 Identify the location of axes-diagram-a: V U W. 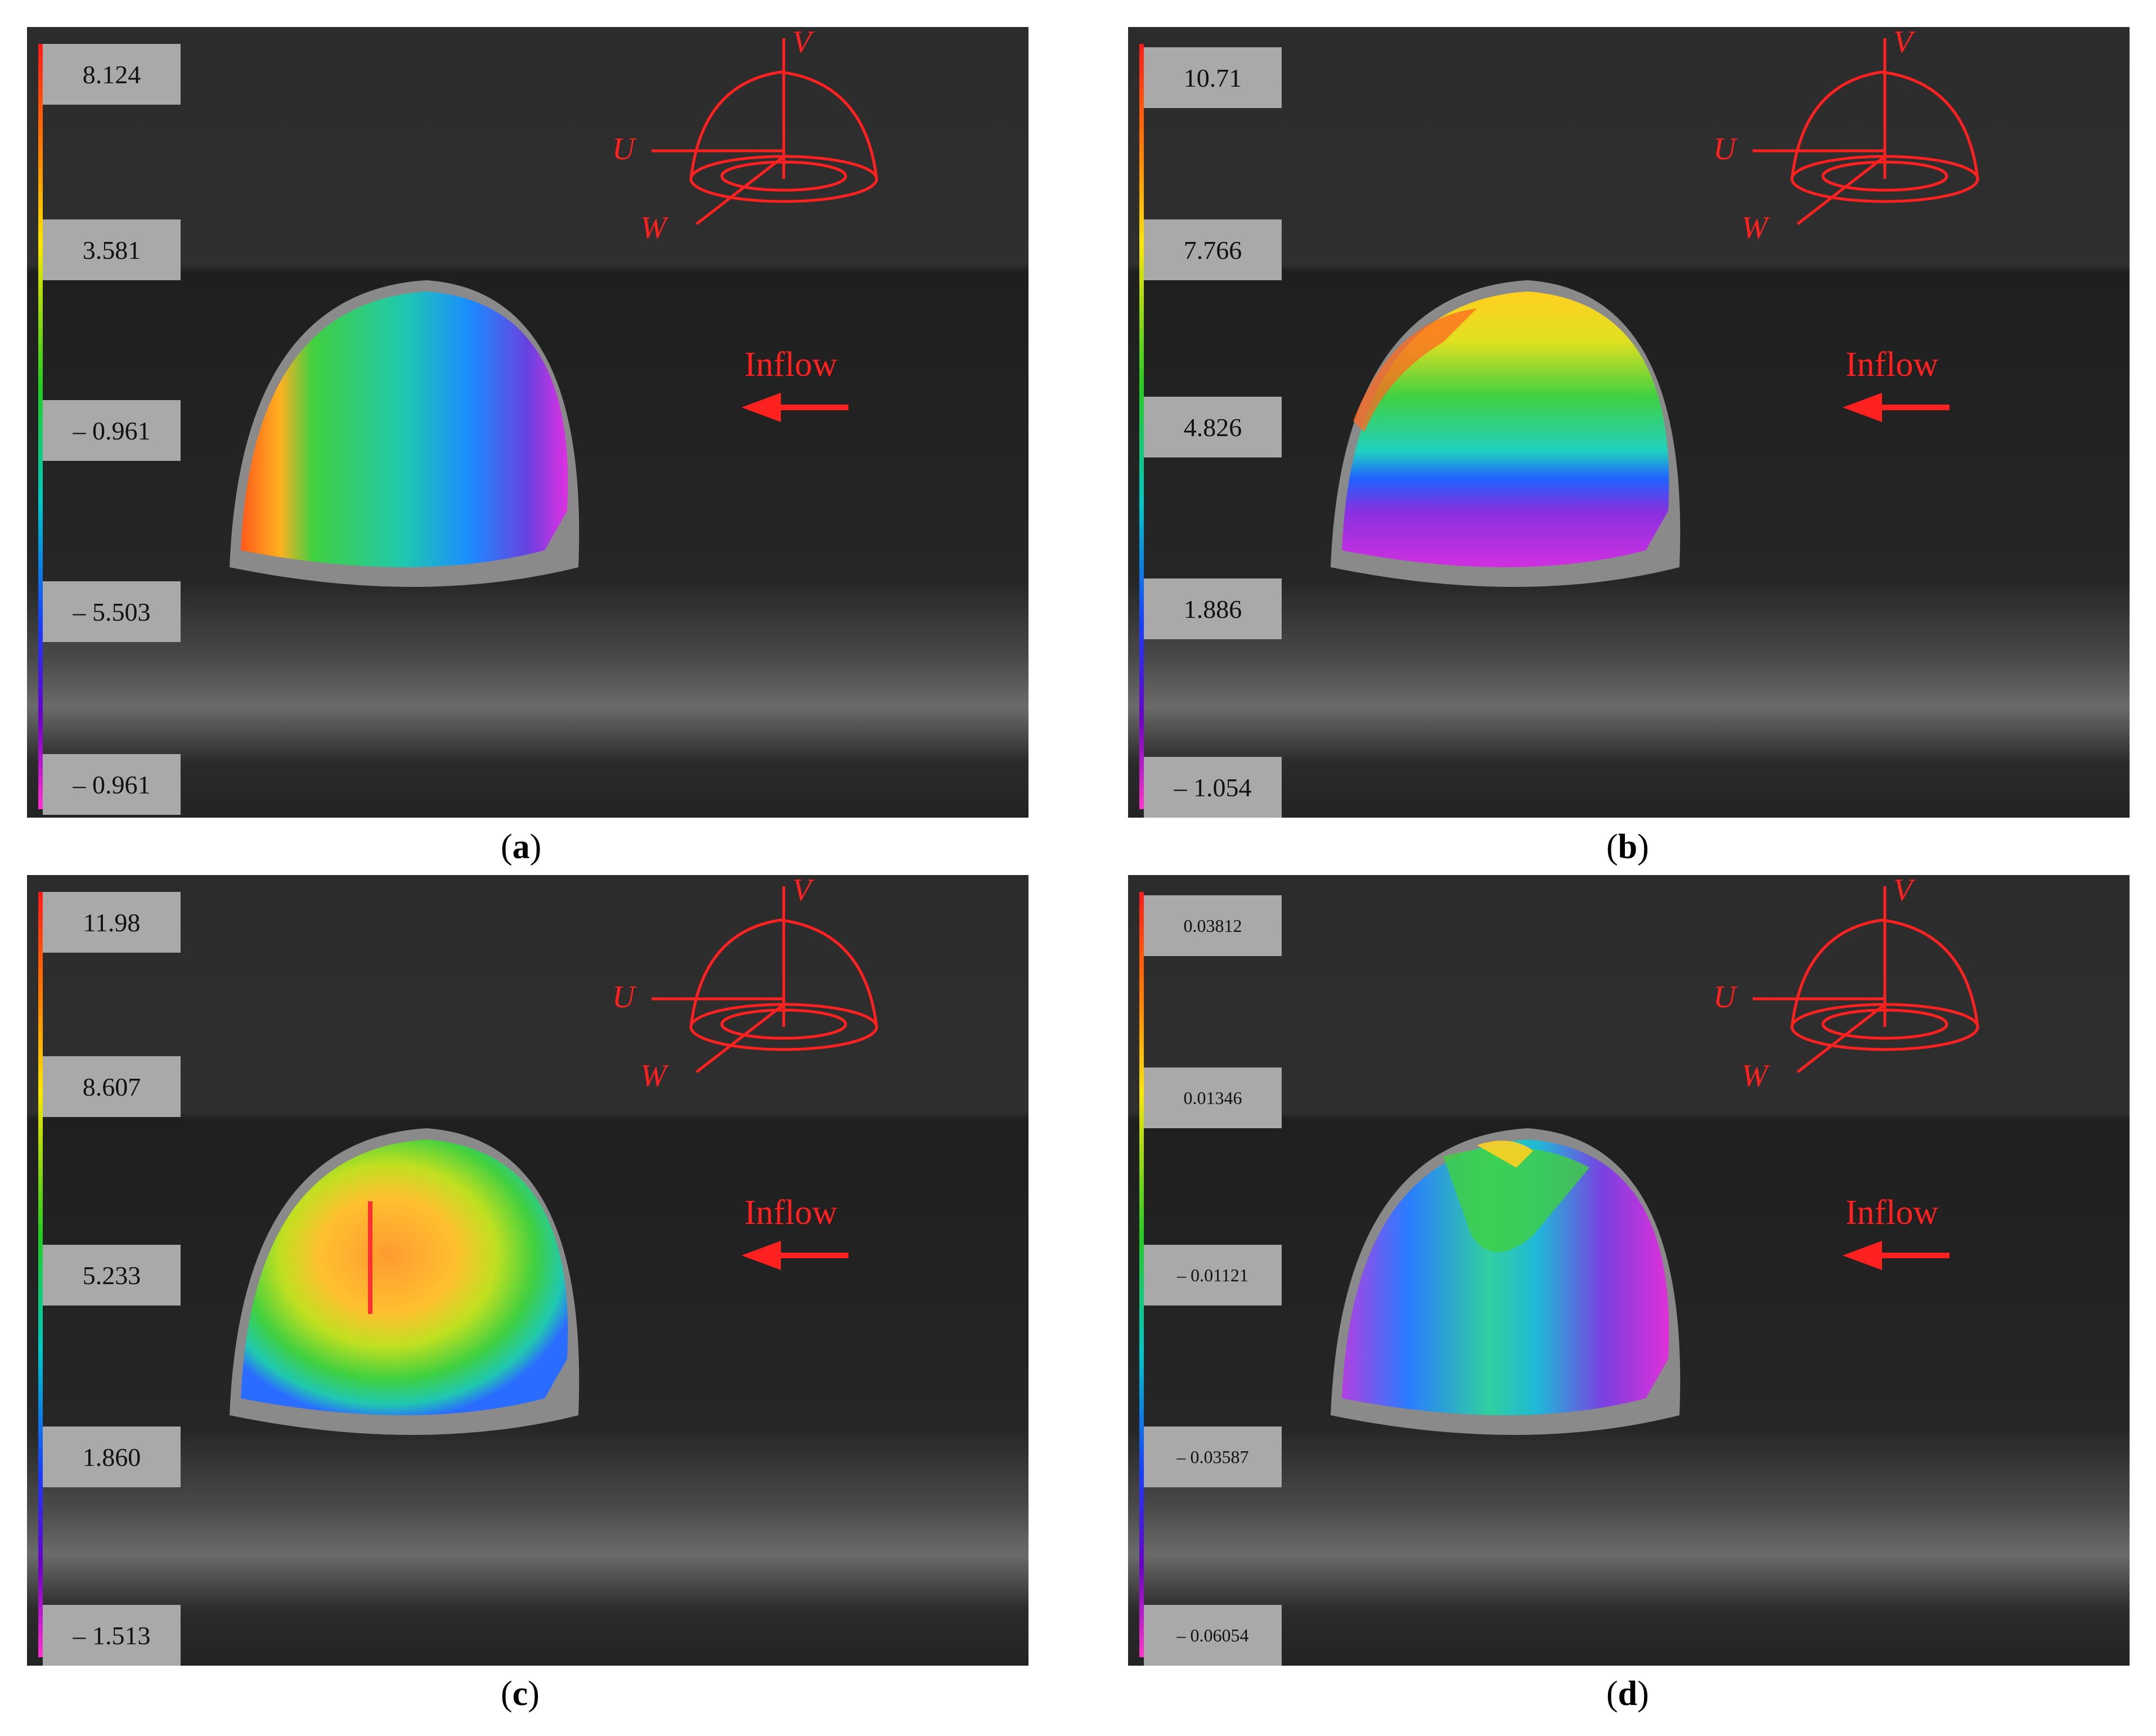
(745, 224).